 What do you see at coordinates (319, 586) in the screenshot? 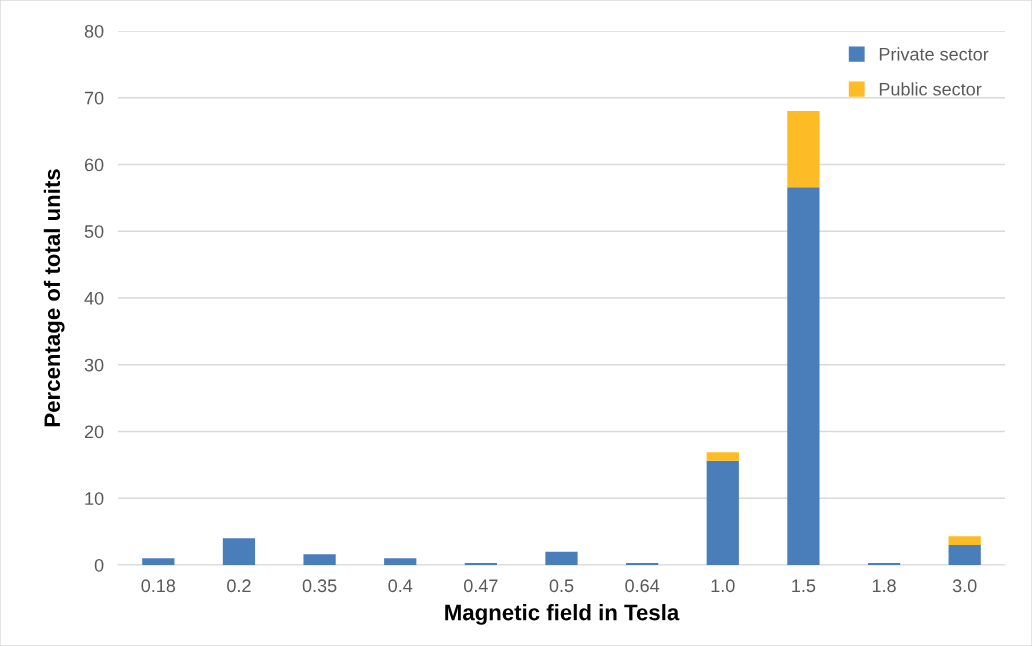
I see `x-tick-label: 0.35` at bounding box center [319, 586].